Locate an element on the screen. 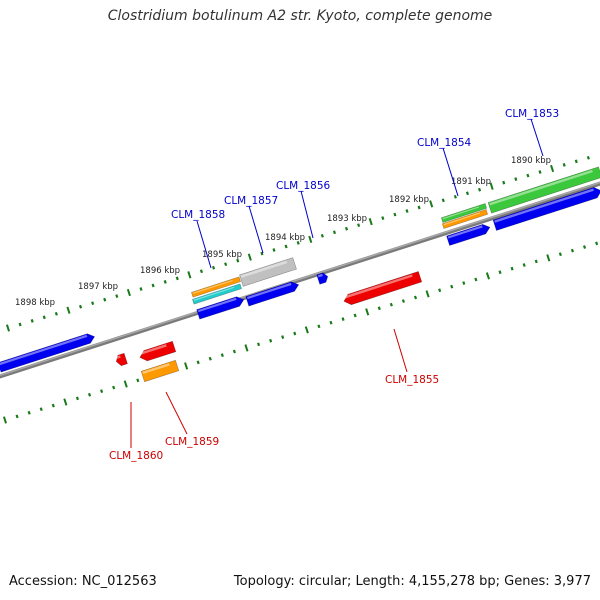 This screenshot has height=600, width=600. scale-label: 1890 kbp is located at coordinates (531, 161).